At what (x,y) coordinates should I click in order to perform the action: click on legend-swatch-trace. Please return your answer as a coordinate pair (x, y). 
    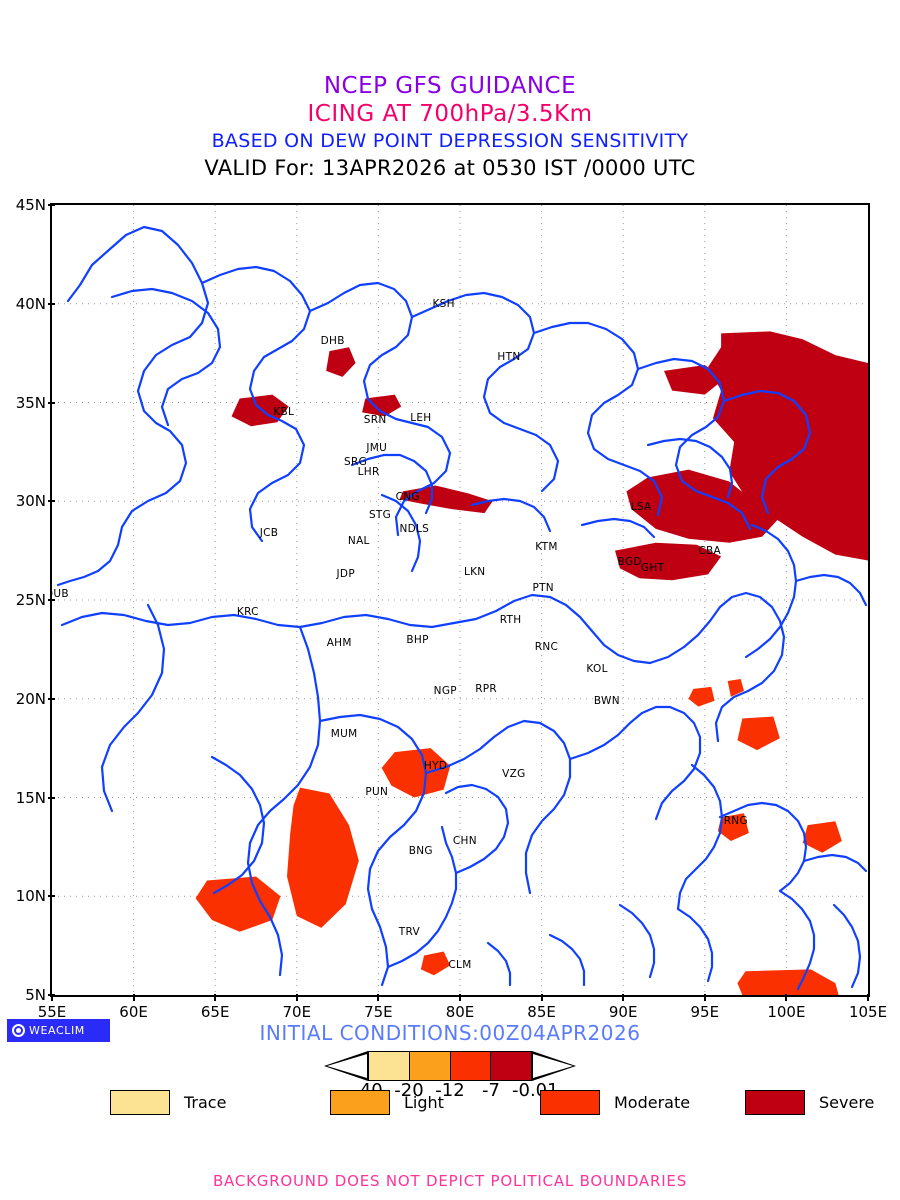
    Looking at the image, I should click on (140, 1102).